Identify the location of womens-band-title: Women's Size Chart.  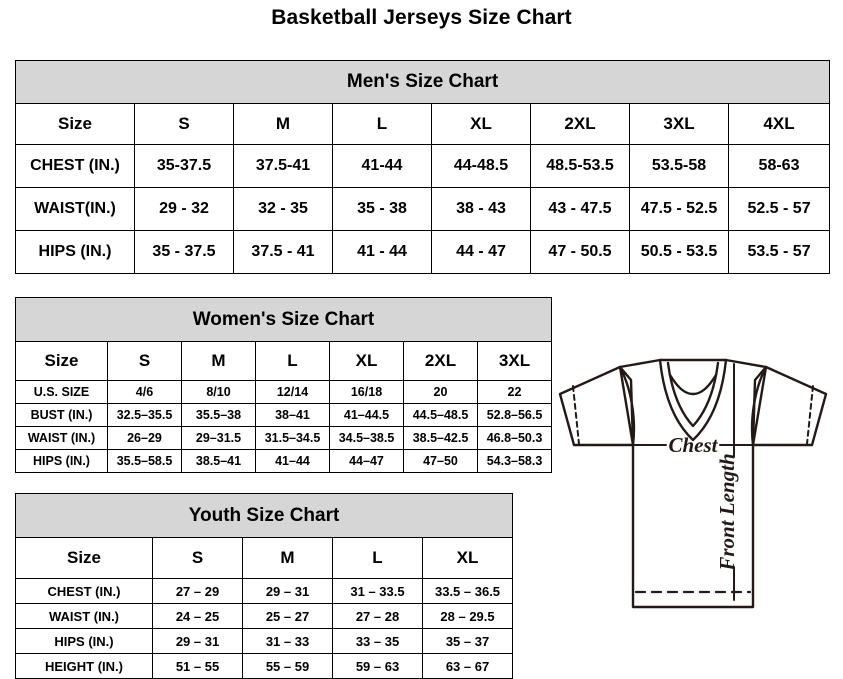
(283, 319).